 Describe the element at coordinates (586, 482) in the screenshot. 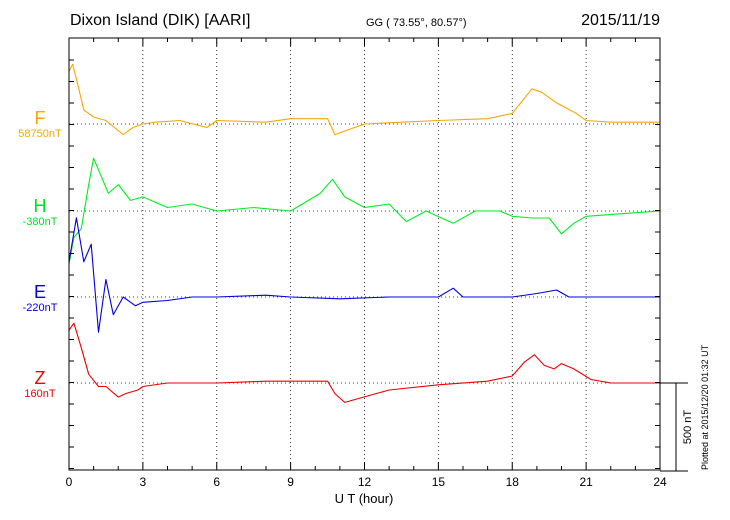

I see `x-tick-label: 21` at that location.